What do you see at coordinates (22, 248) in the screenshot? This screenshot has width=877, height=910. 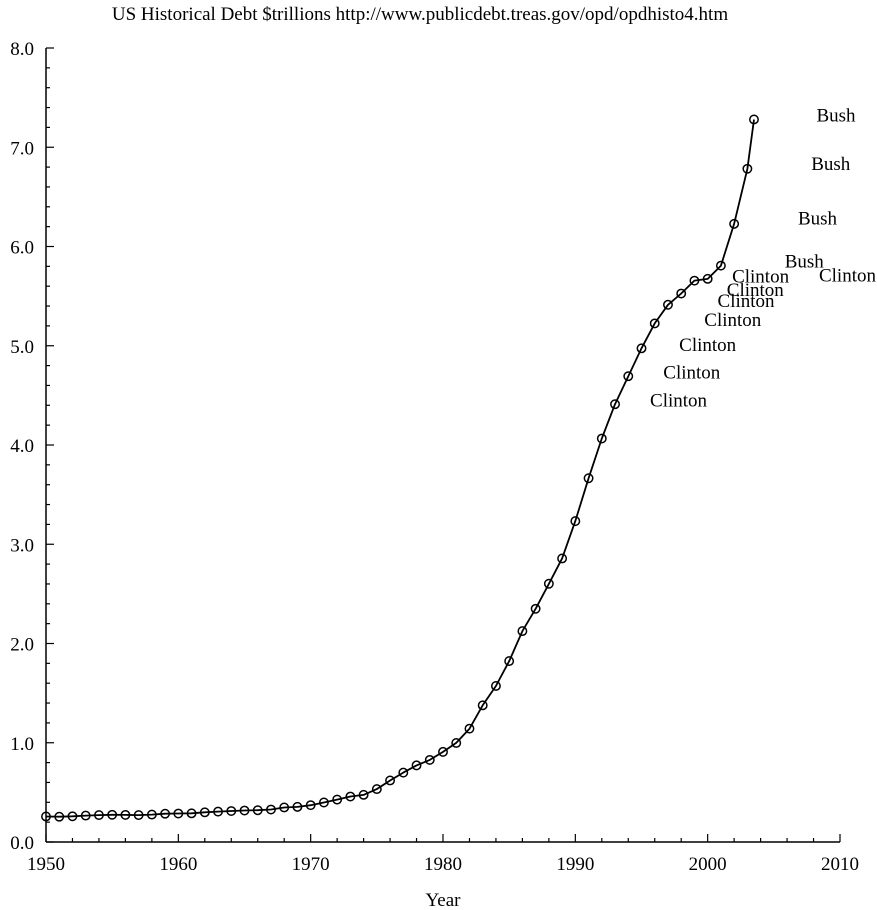 I see `y-tick-label: 6.0` at bounding box center [22, 248].